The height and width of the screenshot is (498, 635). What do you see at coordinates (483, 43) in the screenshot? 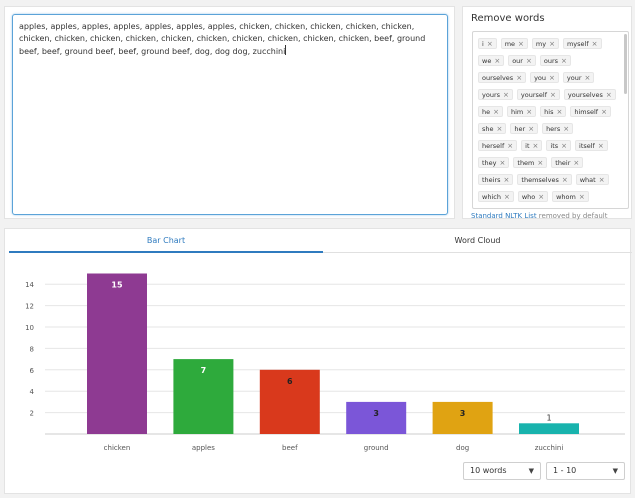
I see `stopword-tag-label: i` at bounding box center [483, 43].